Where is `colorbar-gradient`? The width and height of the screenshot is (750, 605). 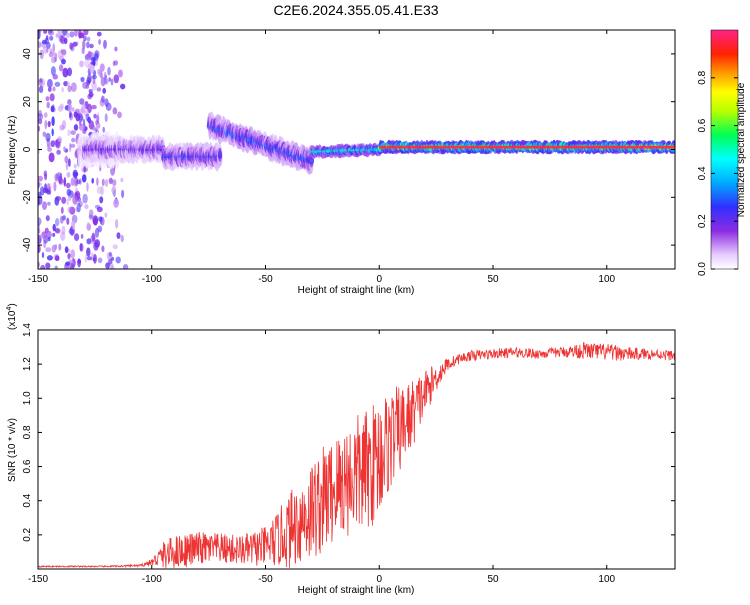
colorbar-gradient is located at coordinates (724, 149).